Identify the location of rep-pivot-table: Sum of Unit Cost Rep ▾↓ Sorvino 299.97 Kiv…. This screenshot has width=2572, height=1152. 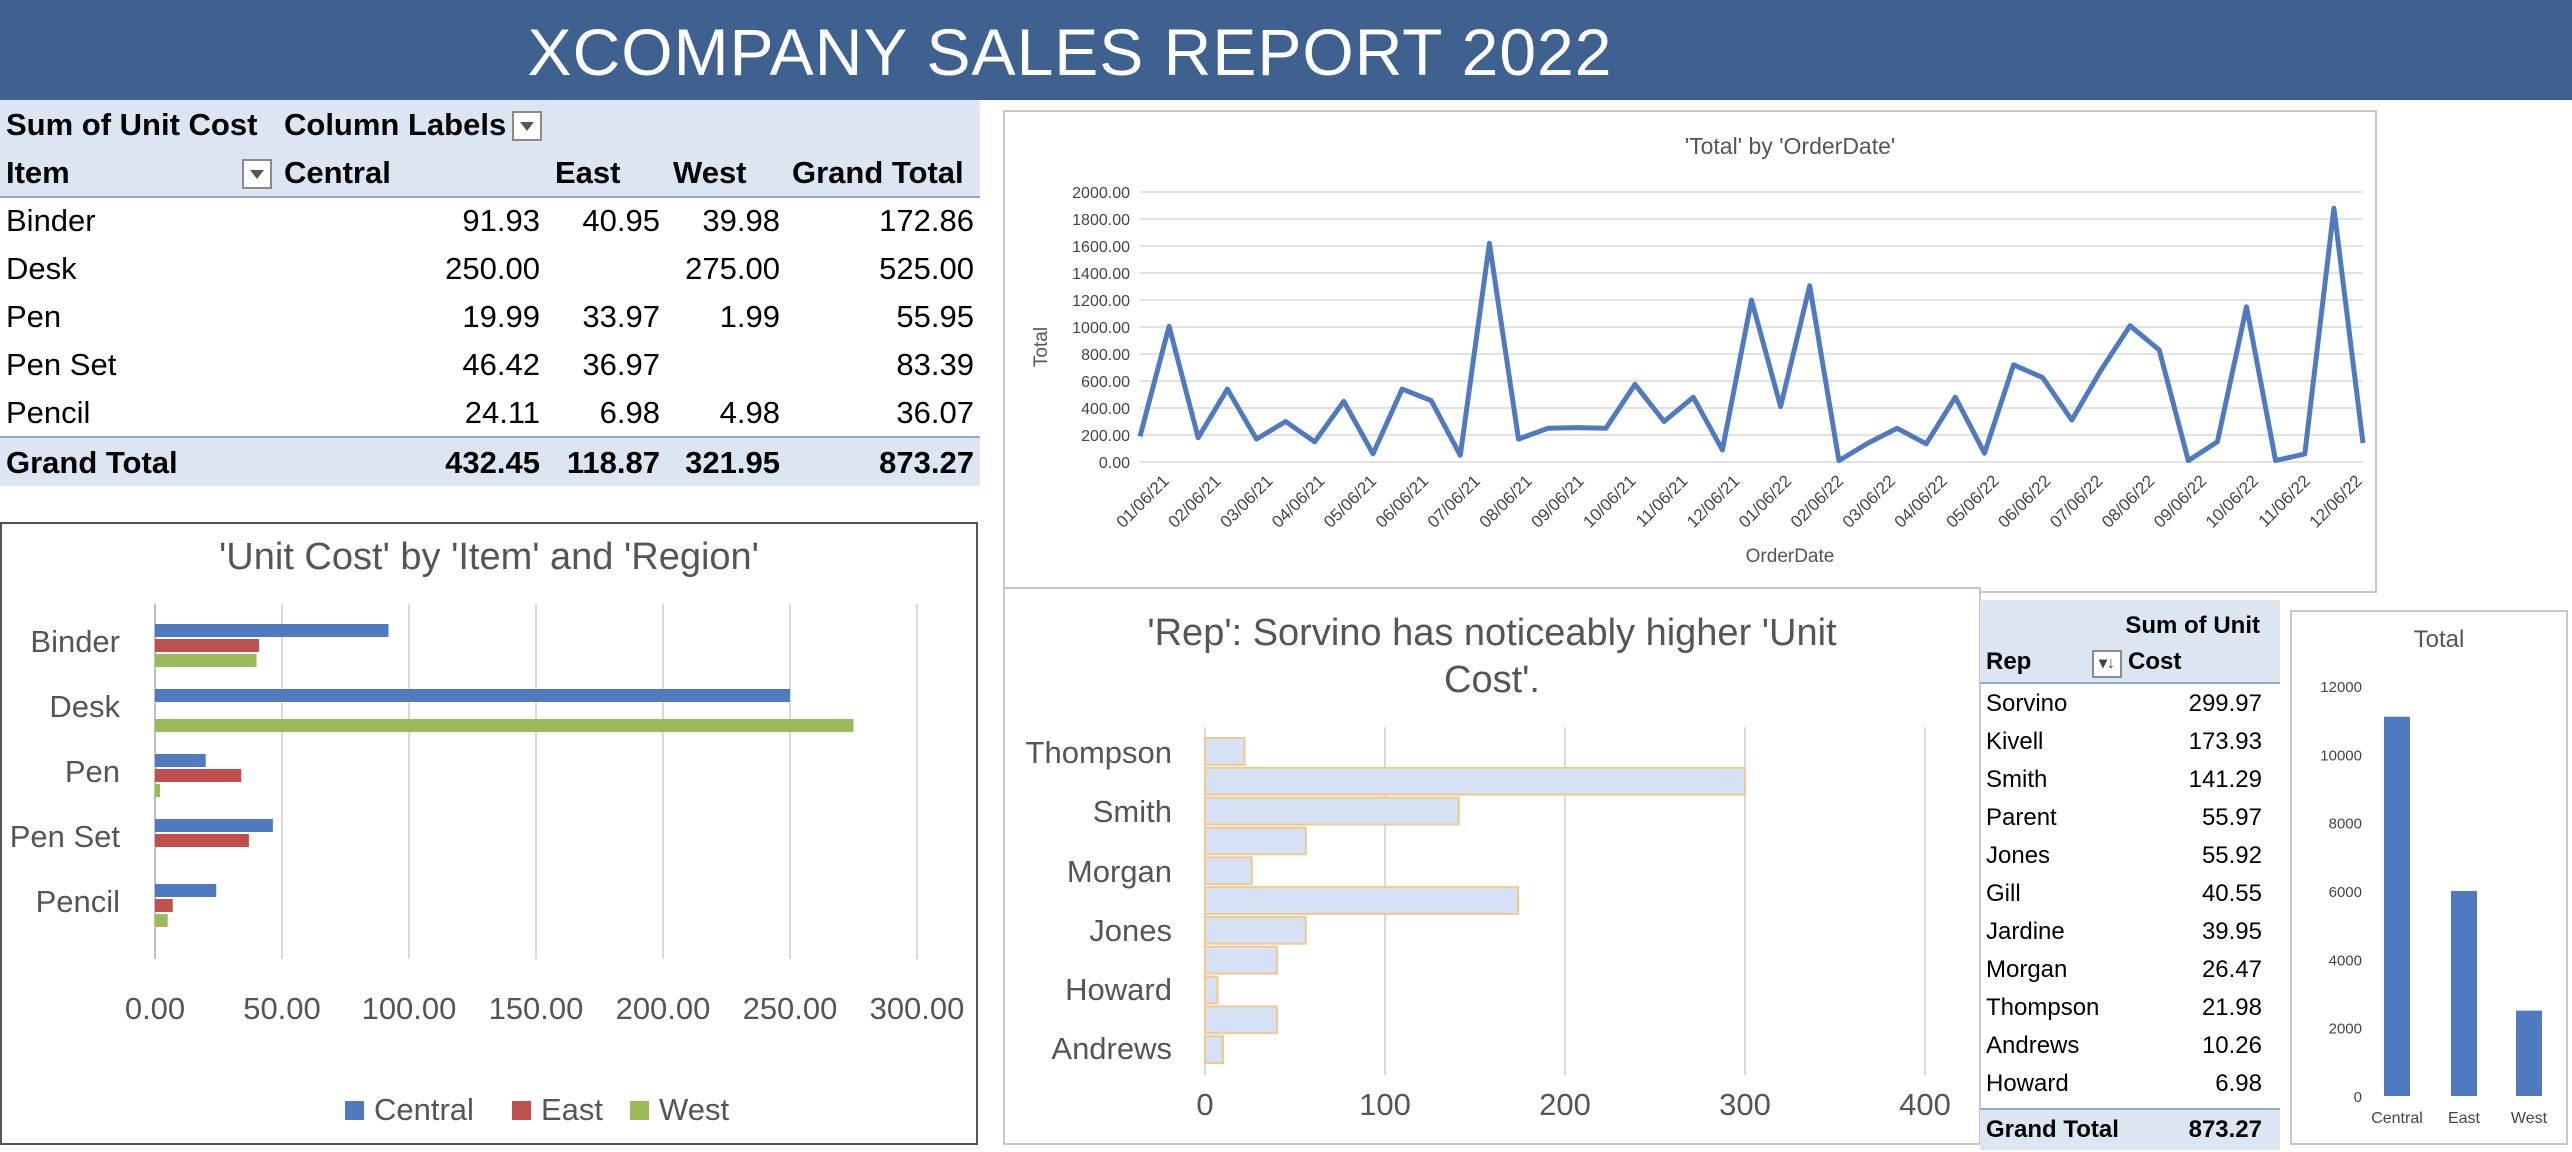
(2130, 875).